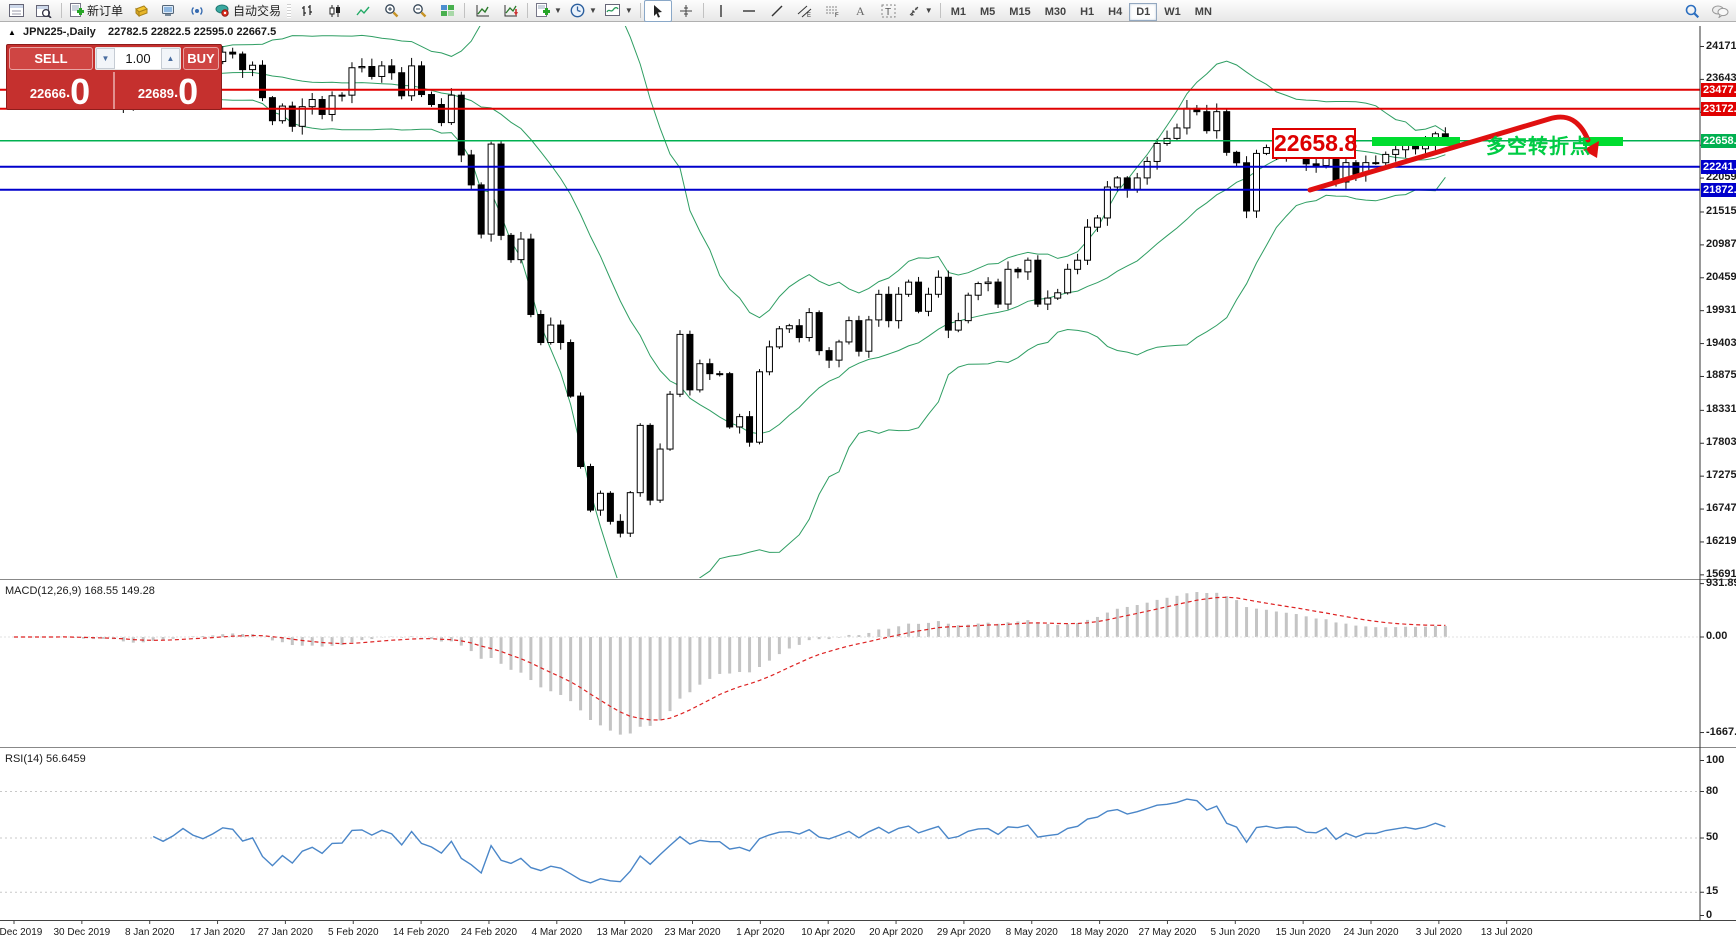 The width and height of the screenshot is (1736, 942). I want to click on metaeditor-button, so click(141, 11).